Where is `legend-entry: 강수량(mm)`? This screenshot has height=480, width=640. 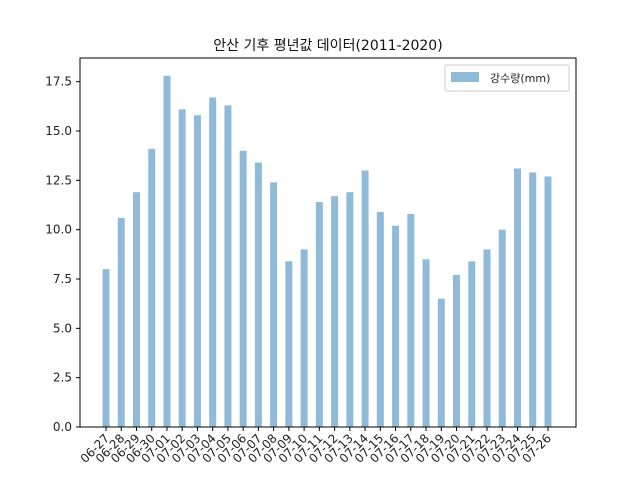 legend-entry: 강수량(mm) is located at coordinates (520, 78).